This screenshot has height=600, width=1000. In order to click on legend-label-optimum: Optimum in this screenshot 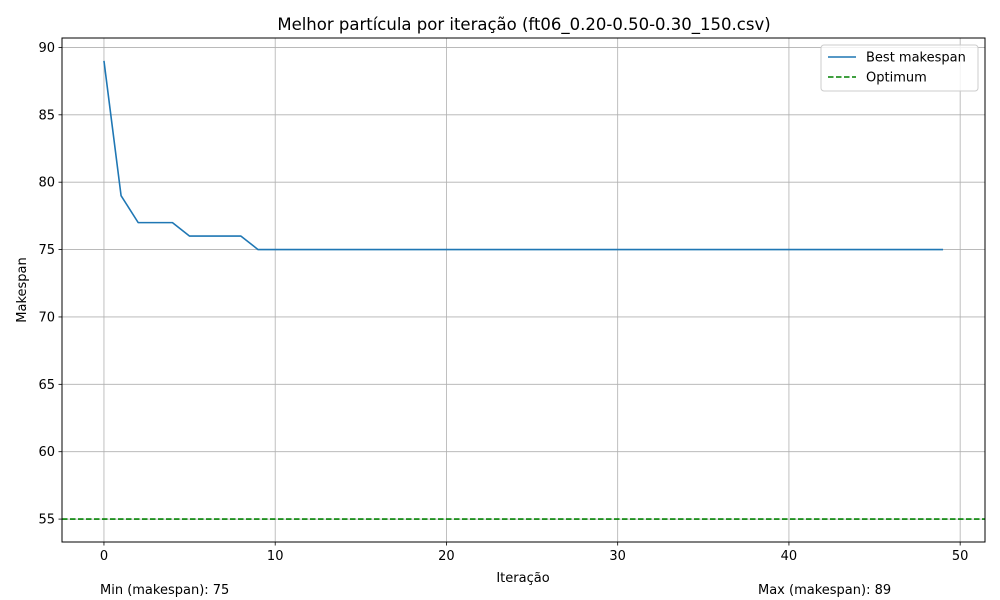, I will do `click(896, 78)`.